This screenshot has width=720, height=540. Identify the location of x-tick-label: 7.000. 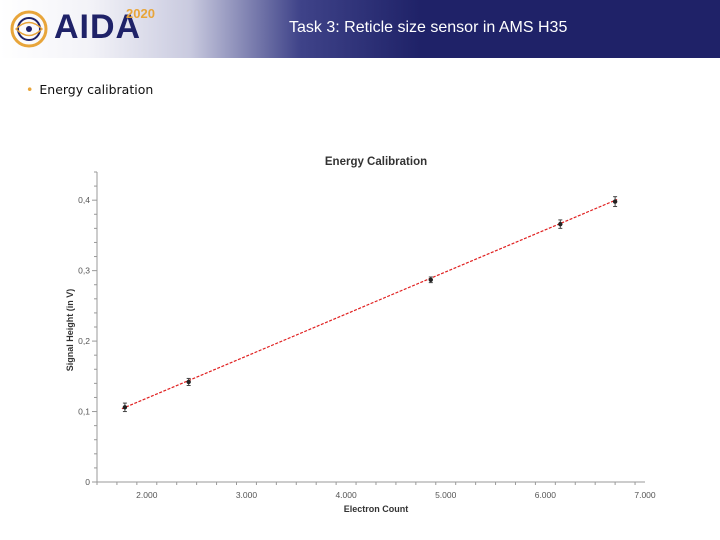
(645, 495).